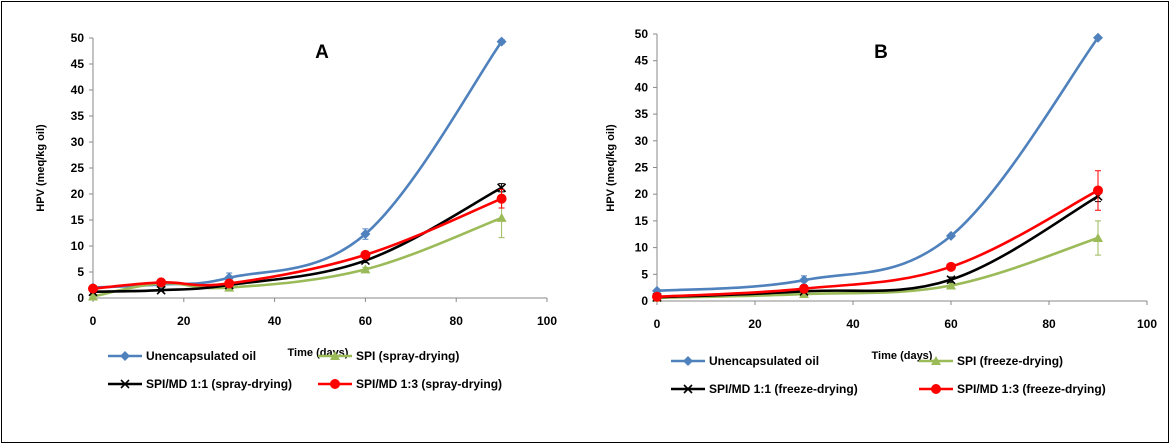  What do you see at coordinates (429, 384) in the screenshot?
I see `panel-a-legend-3-label: SPI/MD 1:3 (spray-drying)` at bounding box center [429, 384].